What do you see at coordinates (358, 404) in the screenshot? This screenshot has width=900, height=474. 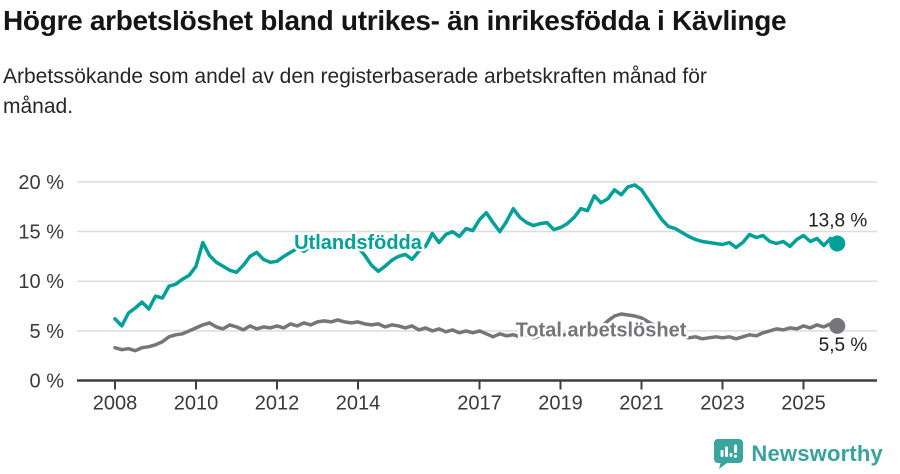 I see `x-tick-label: 2014` at bounding box center [358, 404].